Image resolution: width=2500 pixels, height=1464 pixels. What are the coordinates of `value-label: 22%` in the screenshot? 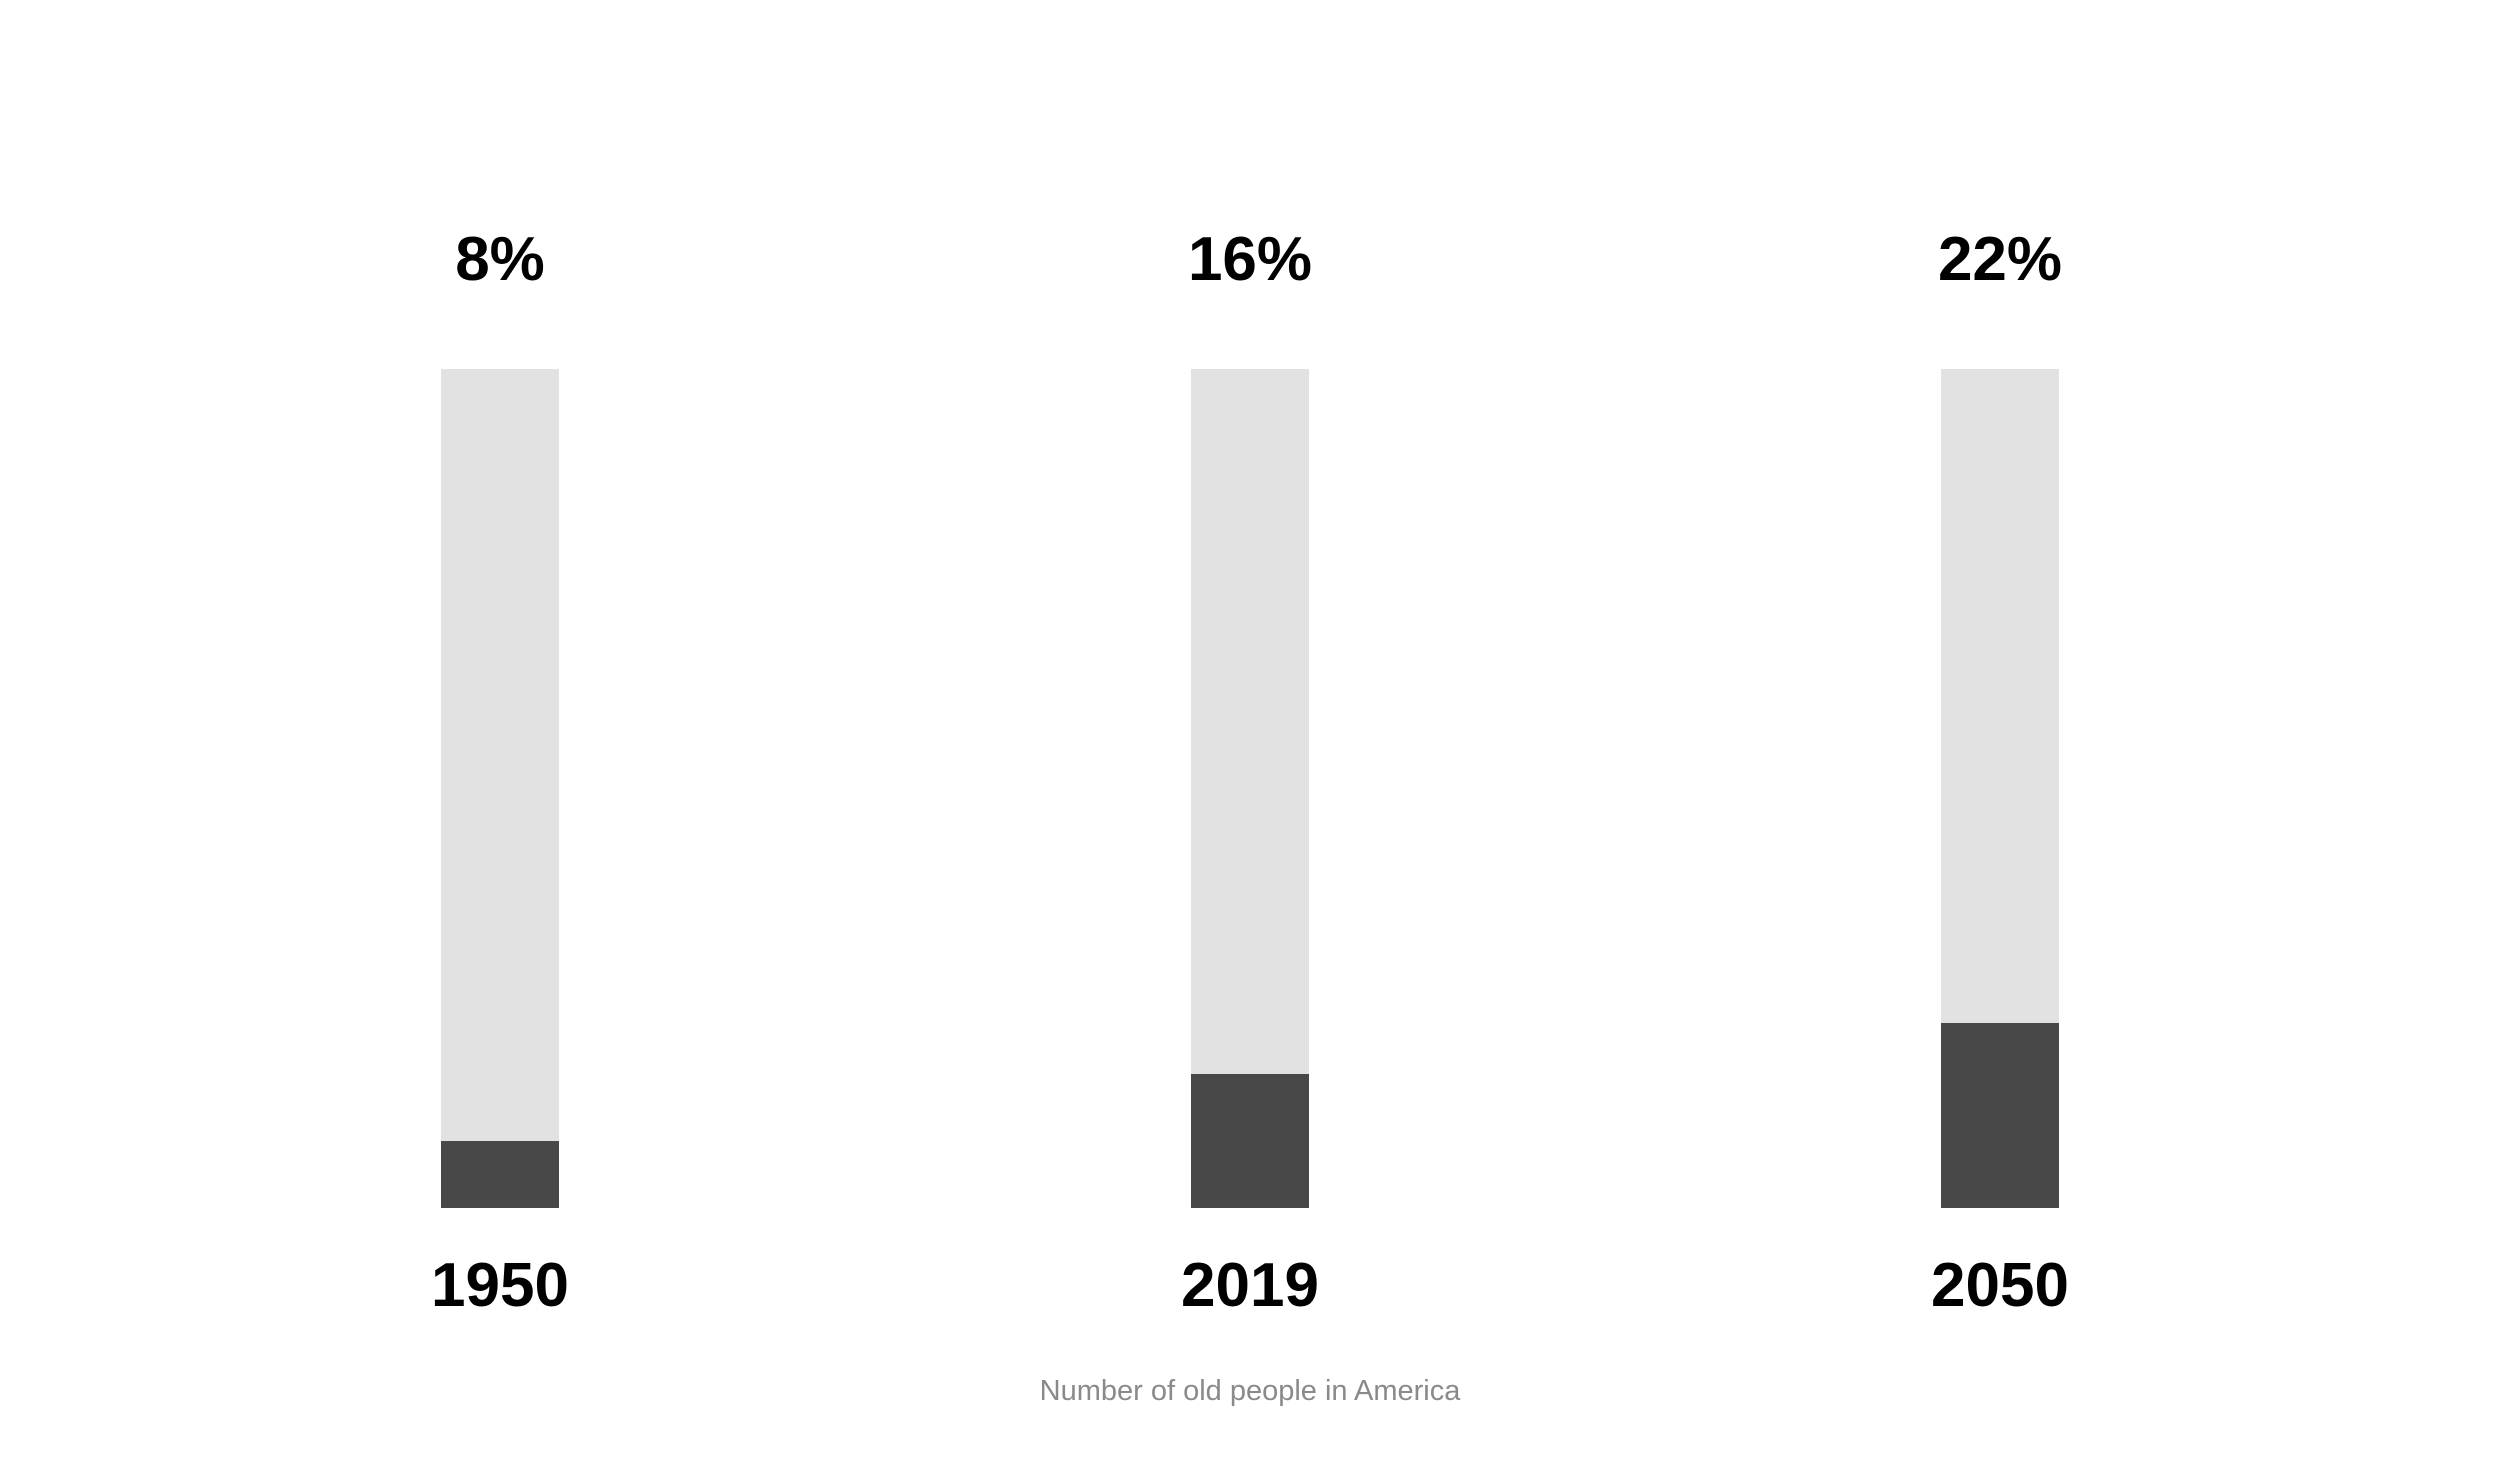 It's located at (2000, 259).